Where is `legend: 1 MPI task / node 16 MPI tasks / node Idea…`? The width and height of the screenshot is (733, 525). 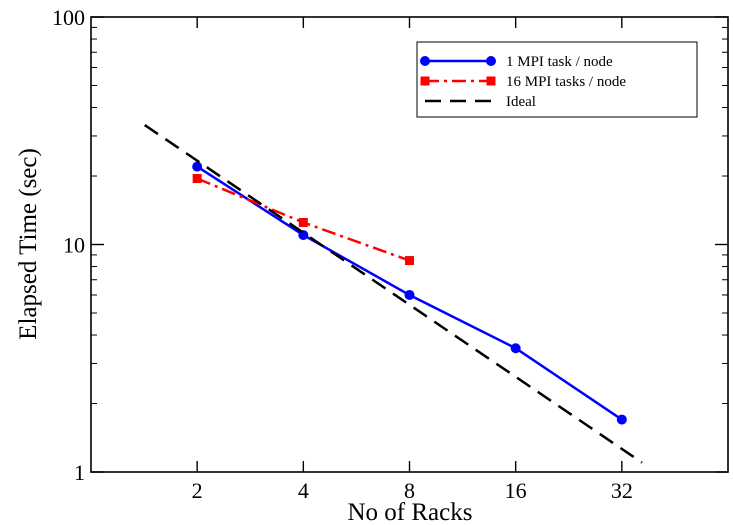 legend: 1 MPI task / node 16 MPI tasks / node Idea… is located at coordinates (557, 79).